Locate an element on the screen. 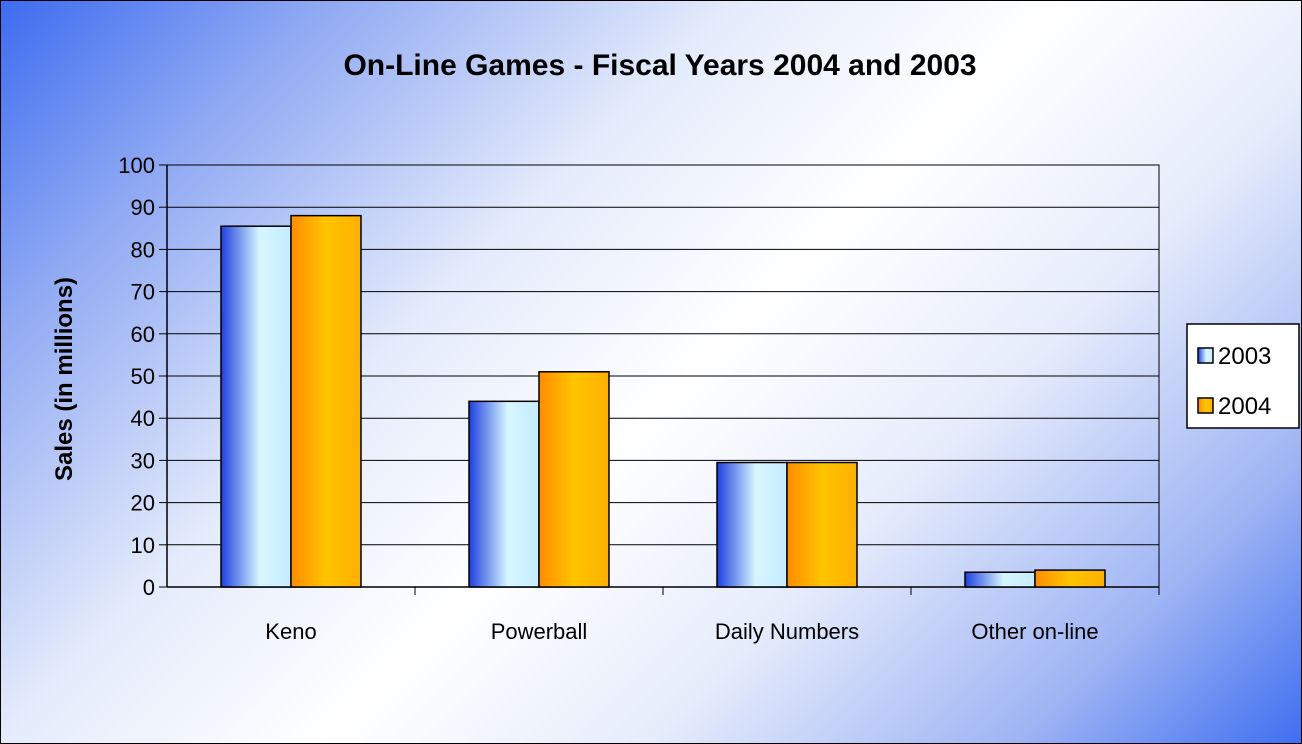  bar-2004-other-on-line is located at coordinates (1070, 578).